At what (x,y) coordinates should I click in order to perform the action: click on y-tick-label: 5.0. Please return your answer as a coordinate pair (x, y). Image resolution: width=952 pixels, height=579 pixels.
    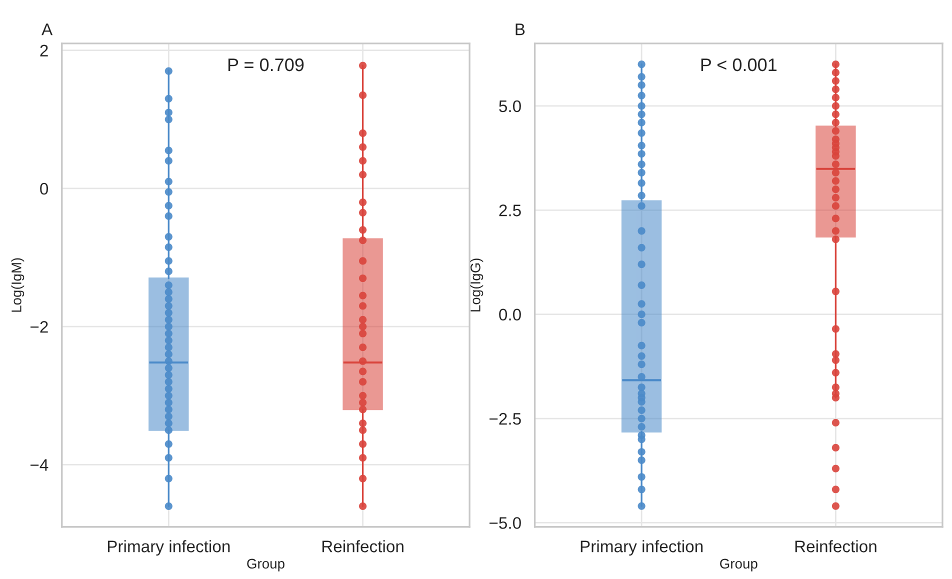
    Looking at the image, I should click on (510, 106).